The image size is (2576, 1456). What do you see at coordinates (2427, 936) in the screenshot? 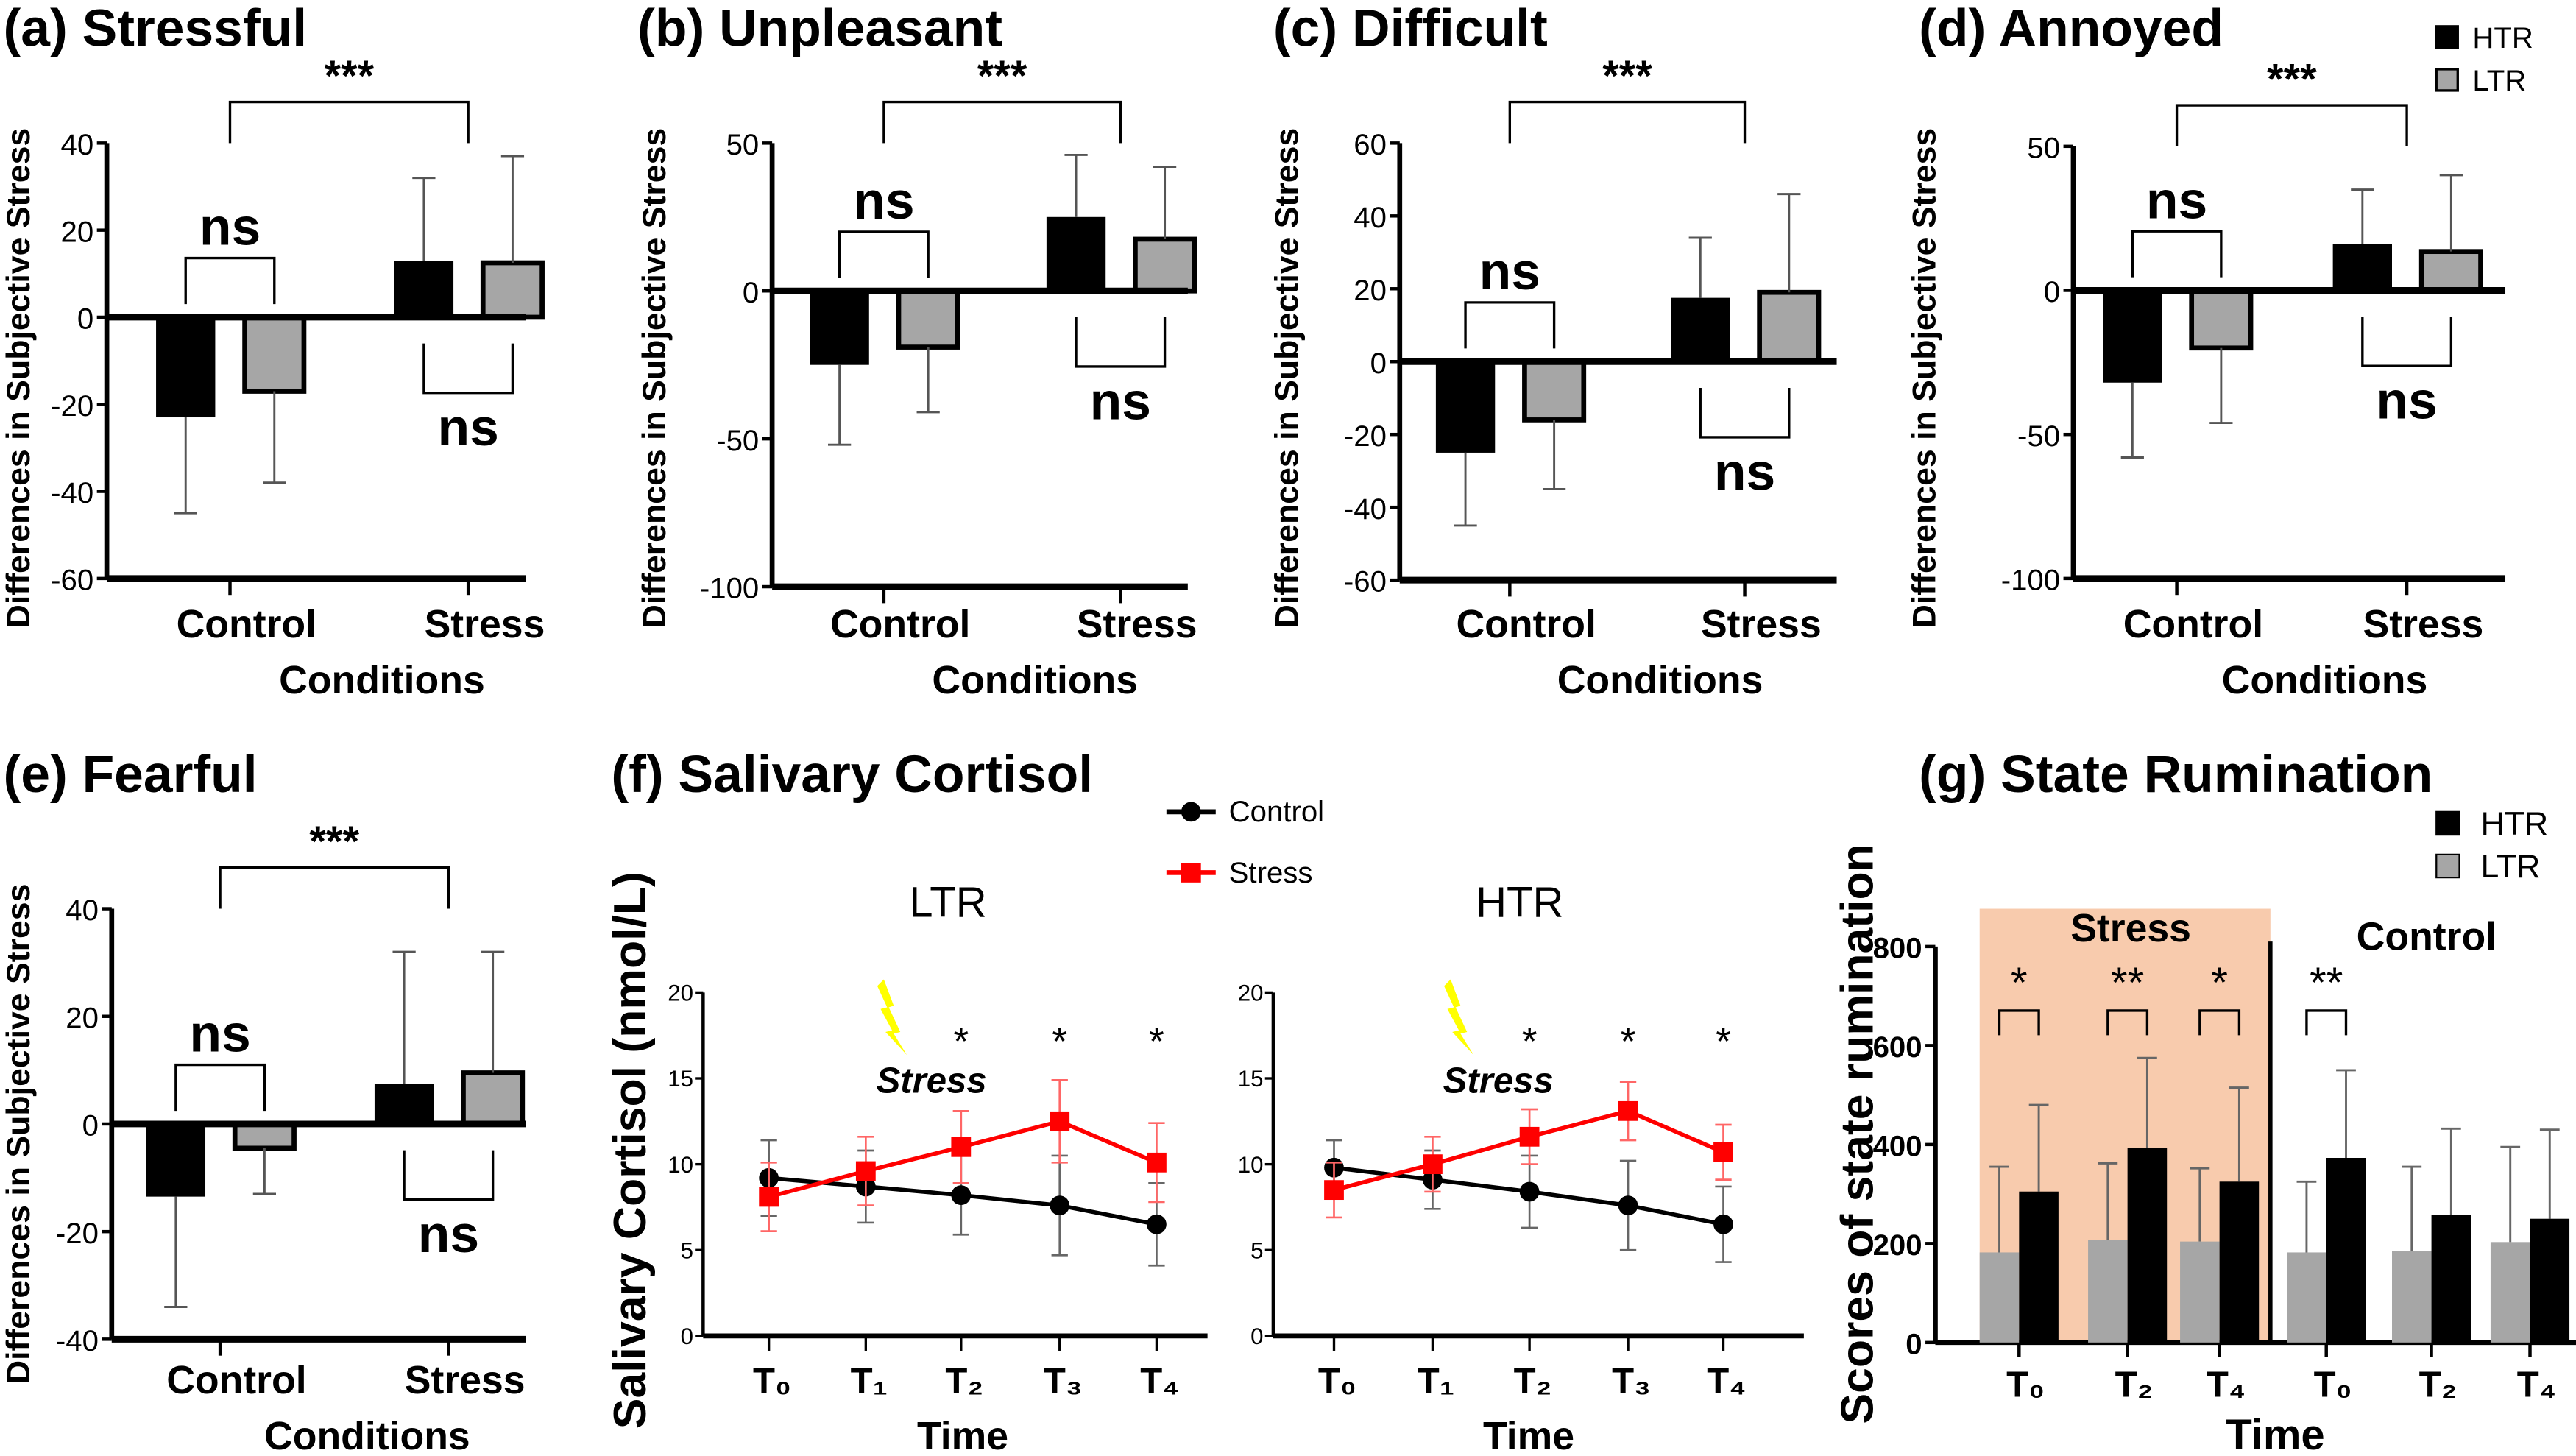
I see `group-label: Control` at bounding box center [2427, 936].